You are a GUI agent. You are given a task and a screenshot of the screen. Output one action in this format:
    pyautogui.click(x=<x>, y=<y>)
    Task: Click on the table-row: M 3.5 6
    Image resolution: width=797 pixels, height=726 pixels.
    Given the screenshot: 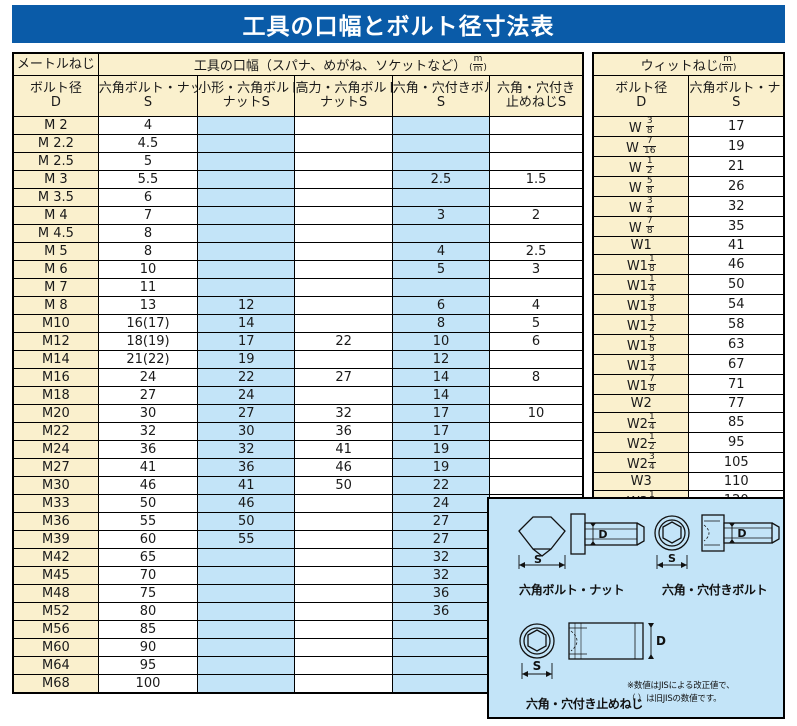 What is the action you would take?
    pyautogui.click(x=298, y=197)
    